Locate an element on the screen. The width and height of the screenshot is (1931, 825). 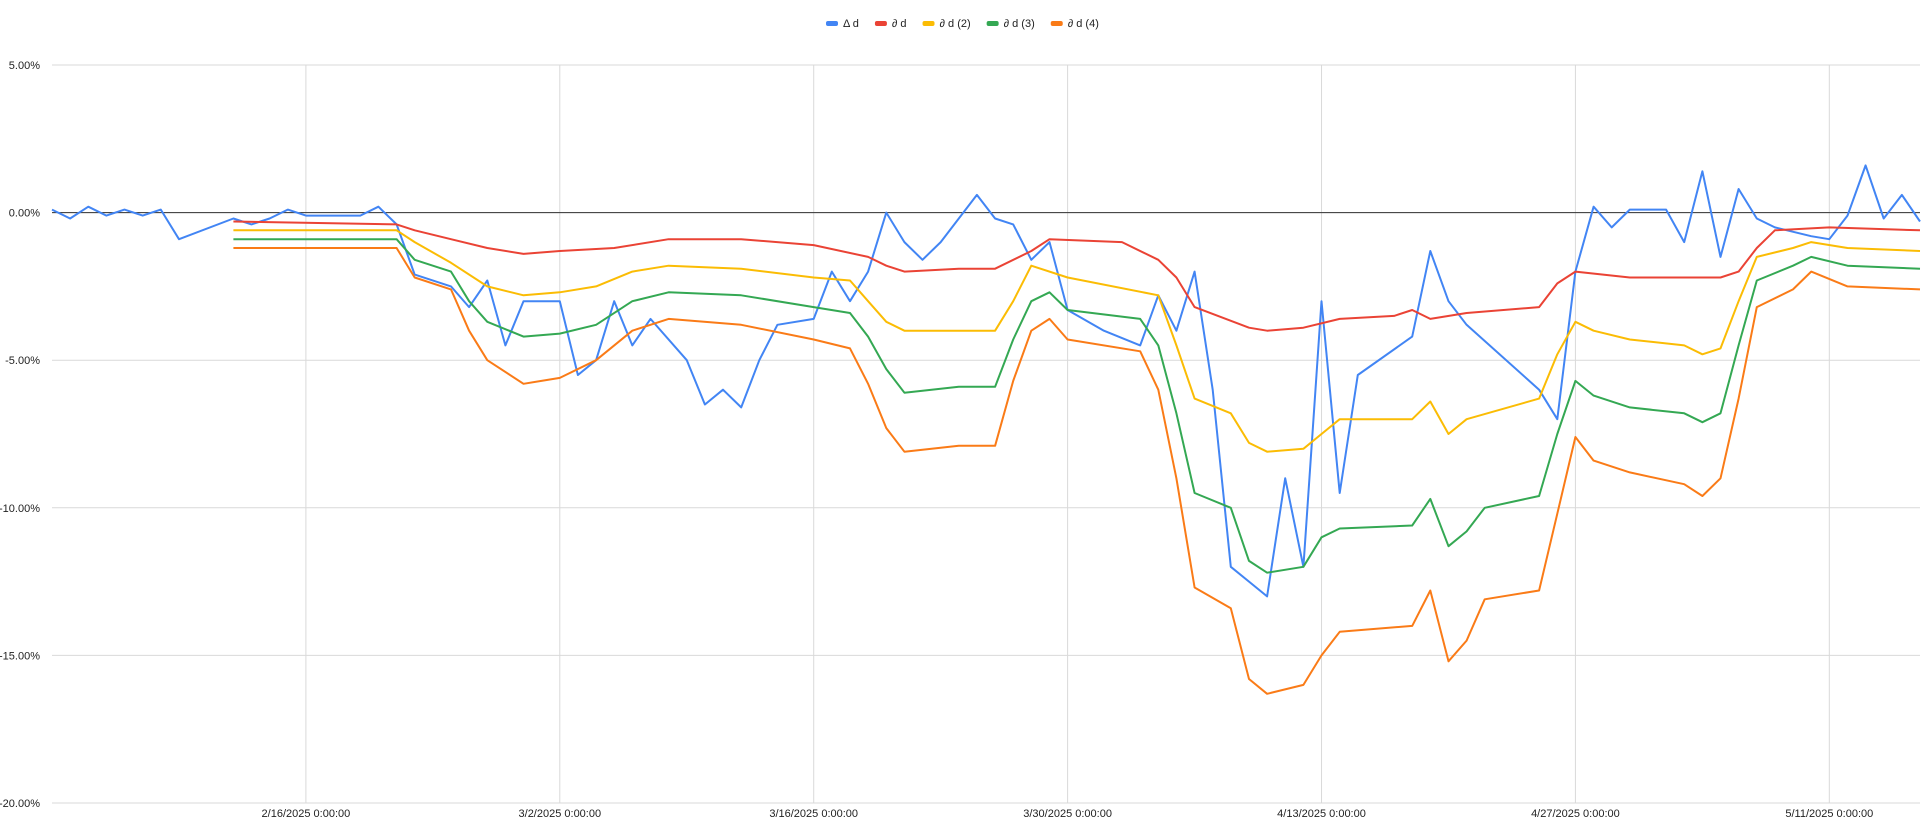
x-tick-label: 2/16/2025 0:00:00 is located at coordinates (306, 814).